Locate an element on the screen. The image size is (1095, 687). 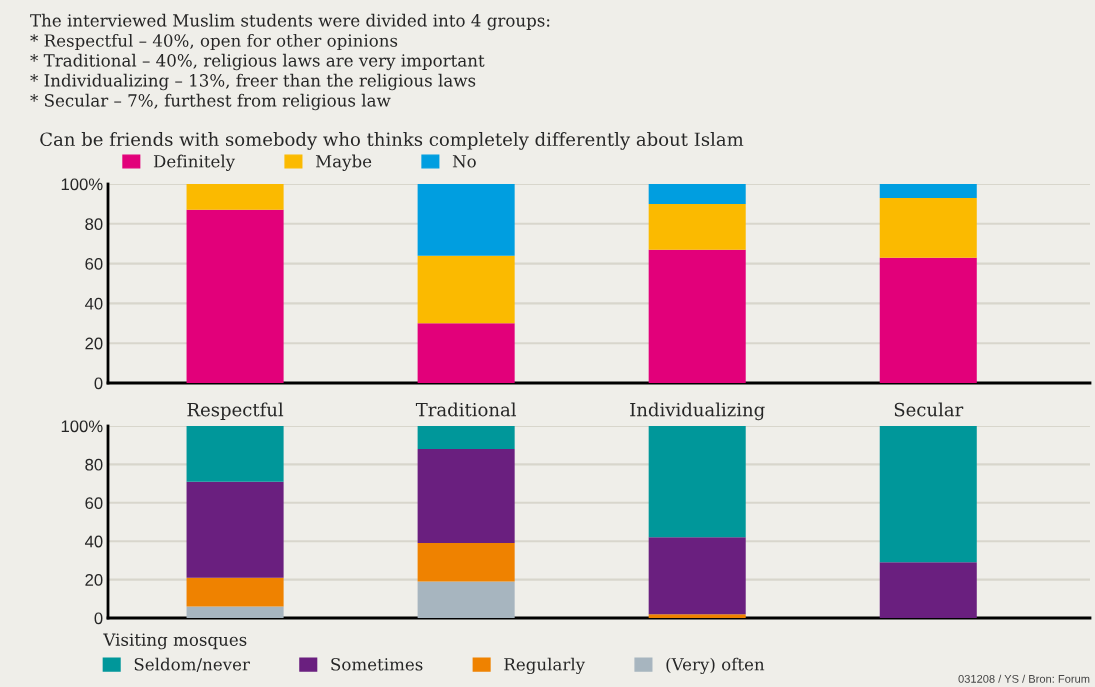
legend-label: Maybe is located at coordinates (343, 162).